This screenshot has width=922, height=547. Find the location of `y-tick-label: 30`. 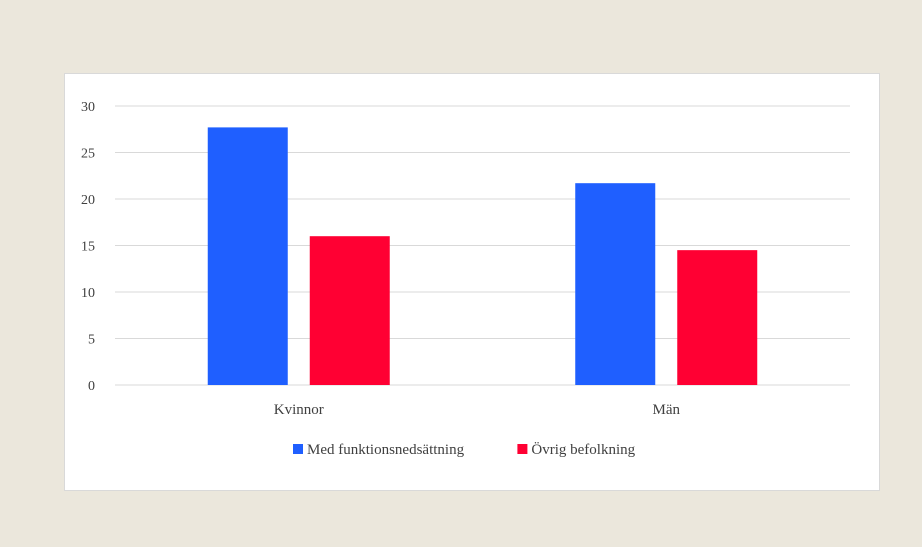

y-tick-label: 30 is located at coordinates (88, 107).